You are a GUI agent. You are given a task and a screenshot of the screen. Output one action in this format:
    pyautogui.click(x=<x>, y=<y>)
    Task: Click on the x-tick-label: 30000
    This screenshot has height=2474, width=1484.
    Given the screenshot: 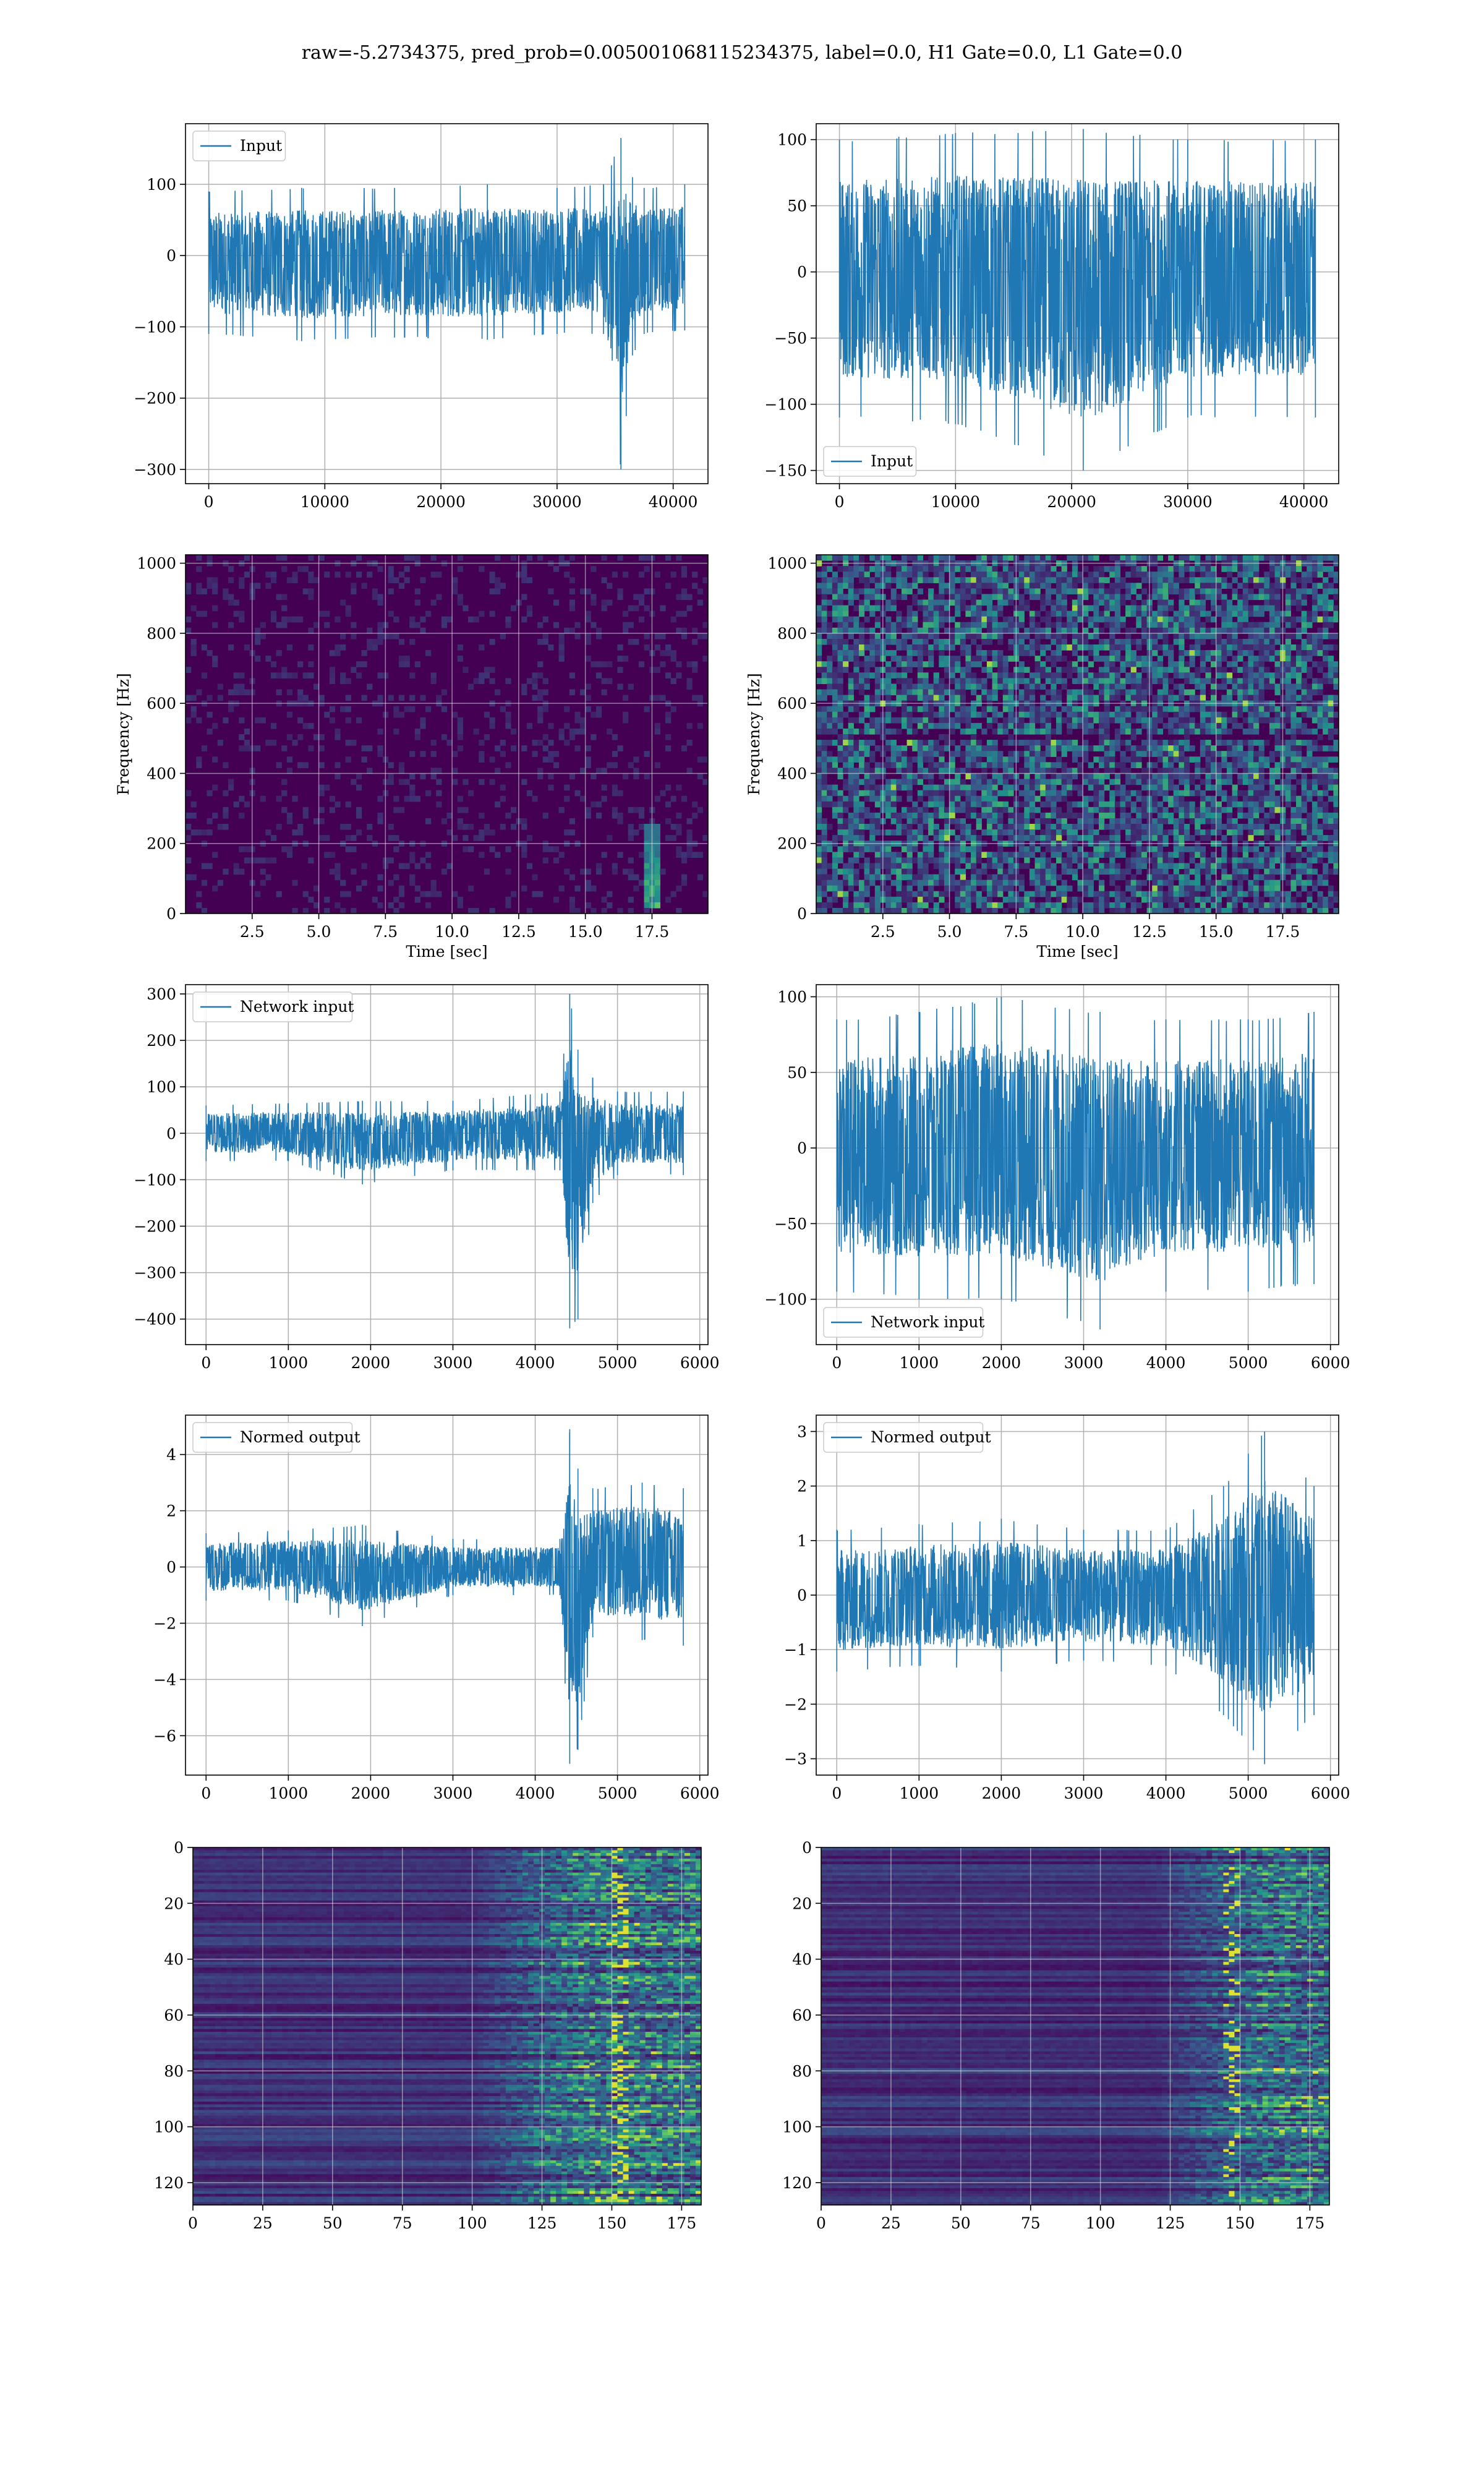 What is the action you would take?
    pyautogui.click(x=557, y=502)
    